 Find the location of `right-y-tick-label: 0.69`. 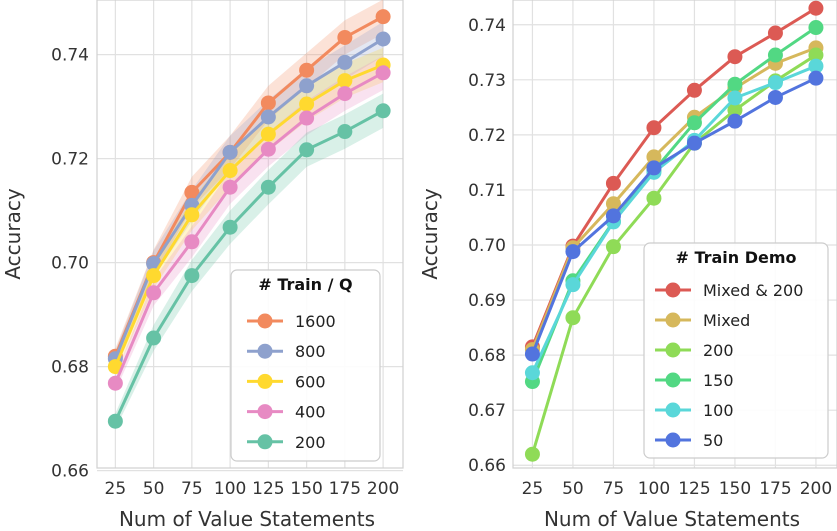

right-y-tick-label: 0.69 is located at coordinates (487, 301).